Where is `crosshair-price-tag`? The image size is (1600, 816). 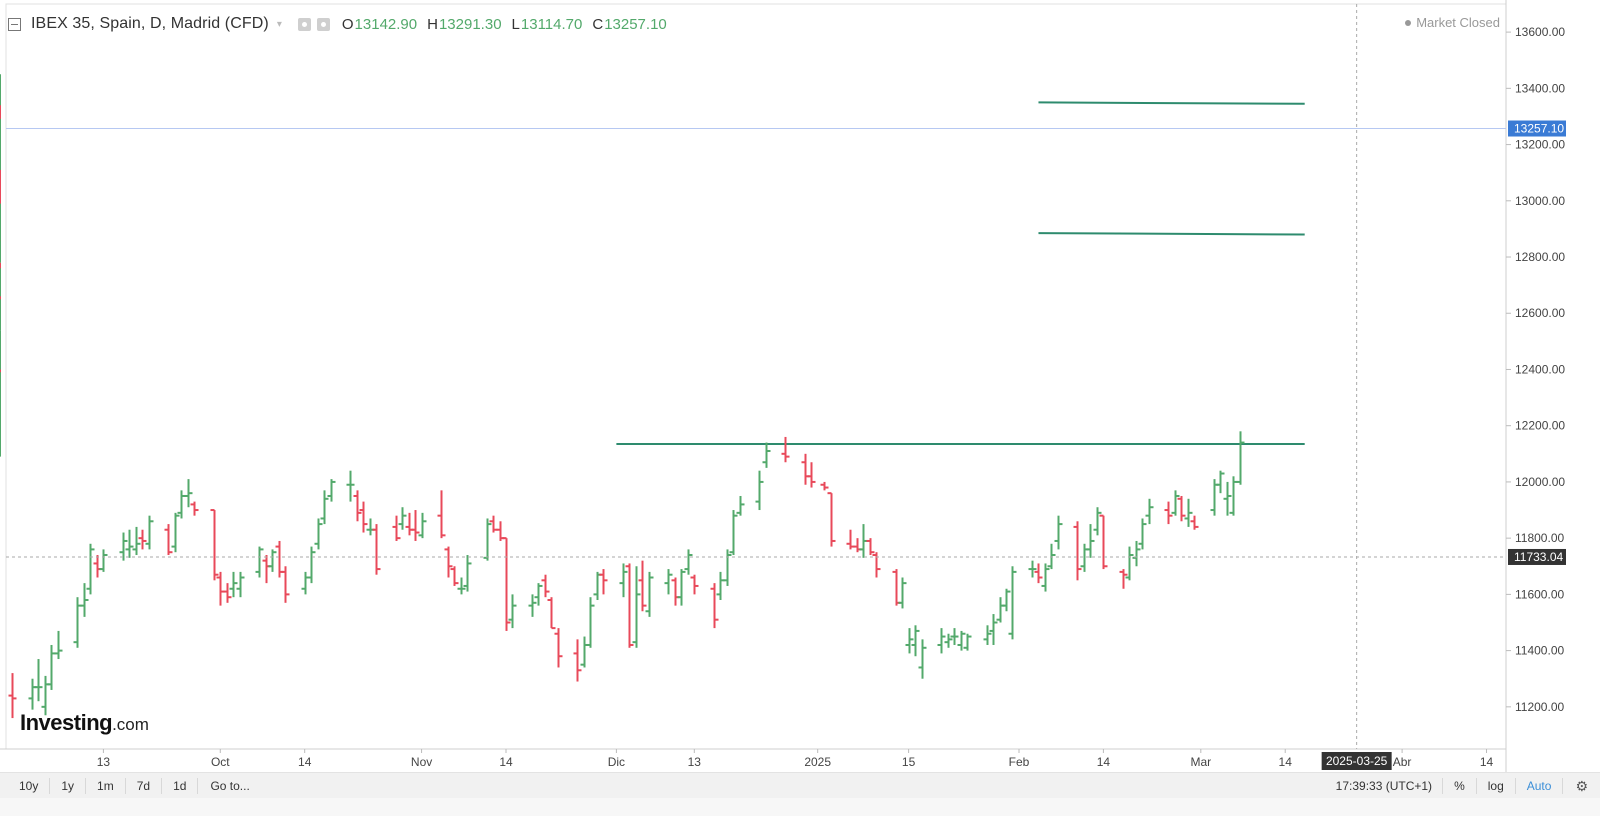 crosshair-price-tag is located at coordinates (1537, 556).